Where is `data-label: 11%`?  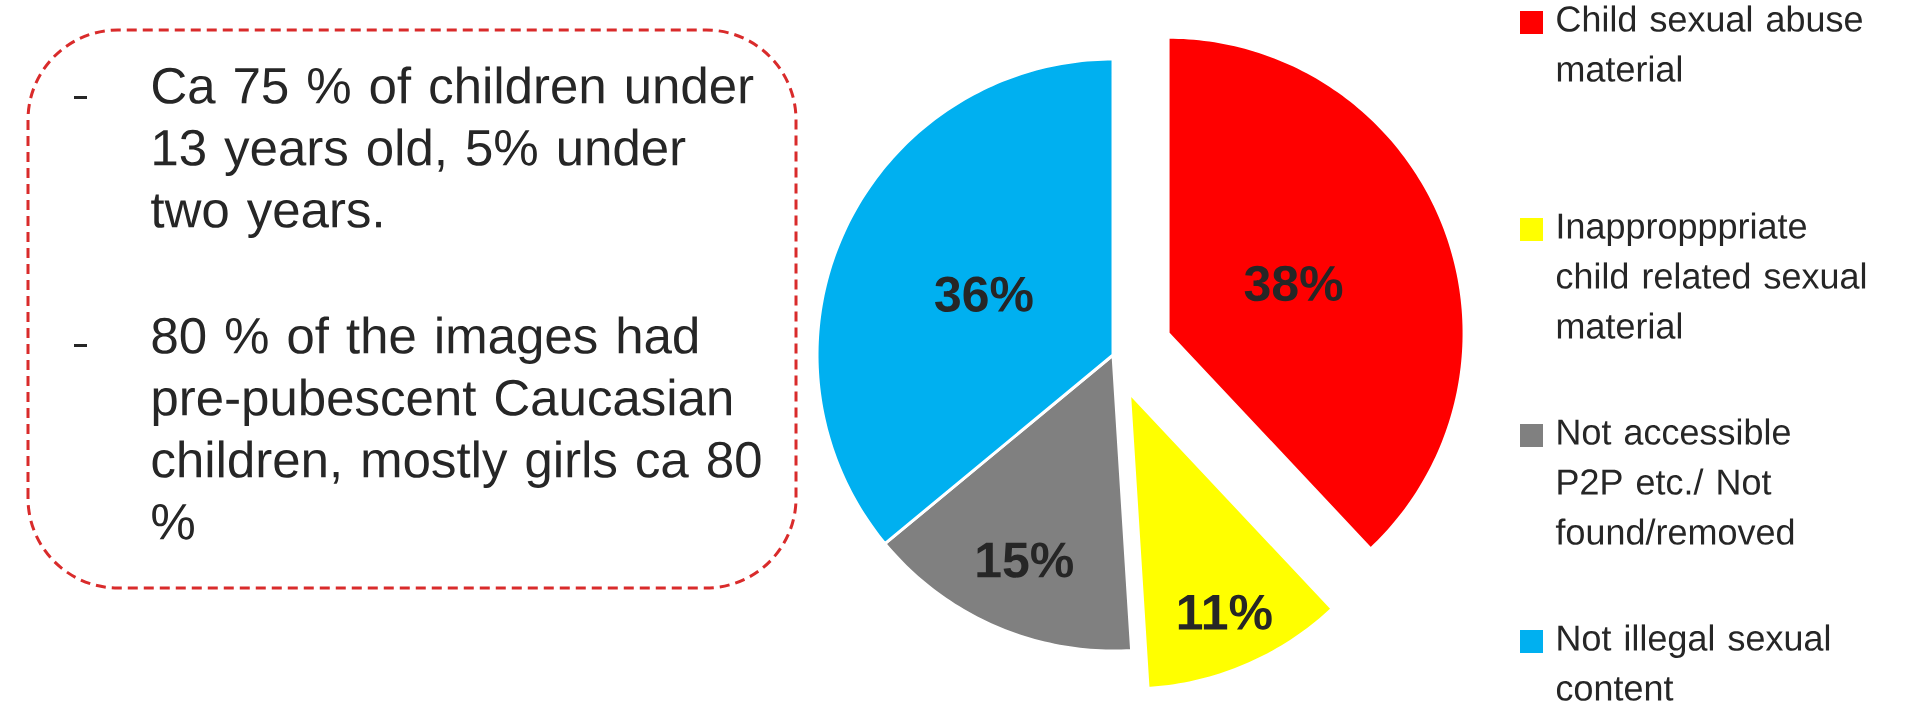 data-label: 11% is located at coordinates (1225, 612).